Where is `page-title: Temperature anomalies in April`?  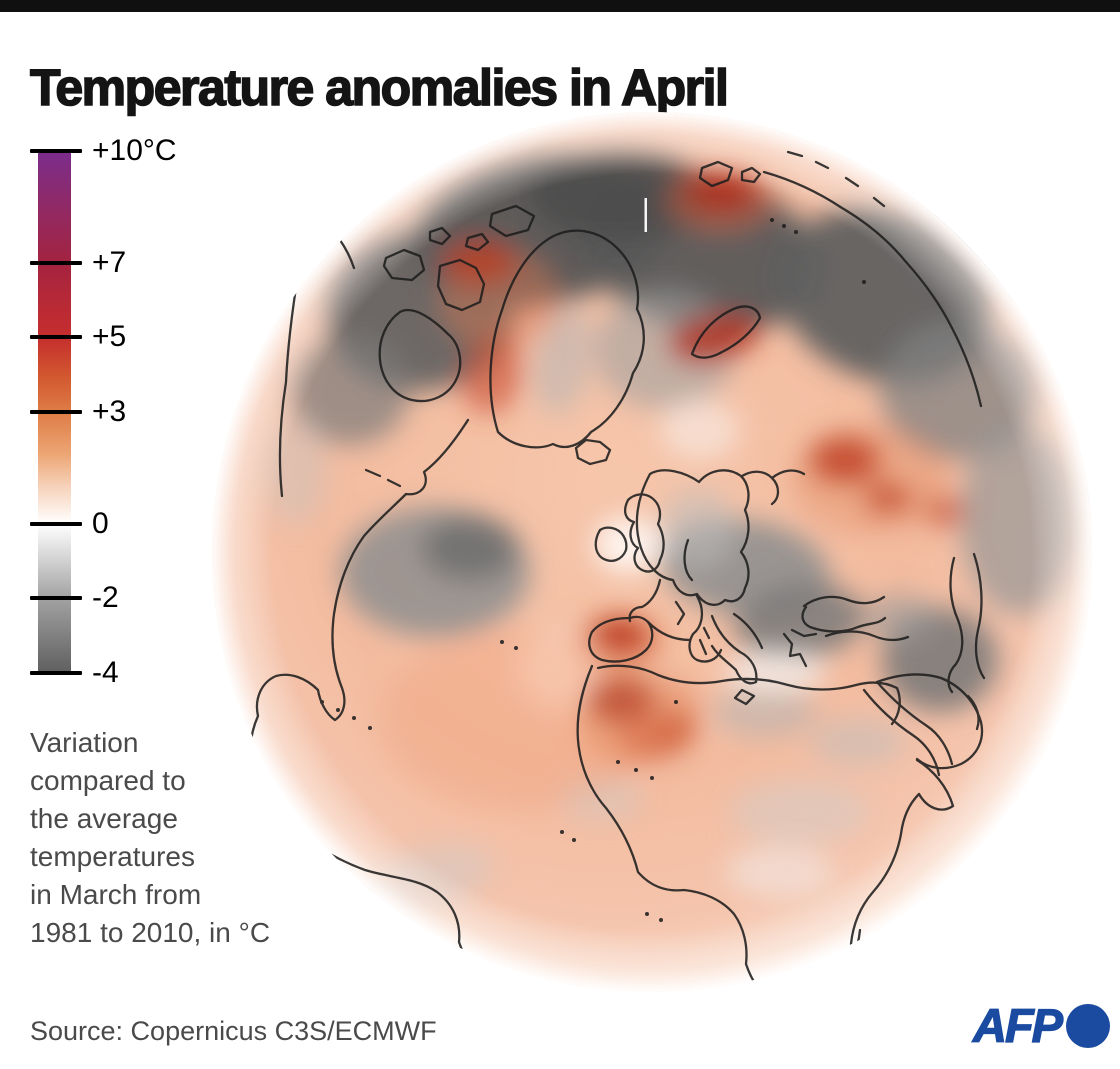
page-title: Temperature anomalies in April is located at coordinates (379, 87).